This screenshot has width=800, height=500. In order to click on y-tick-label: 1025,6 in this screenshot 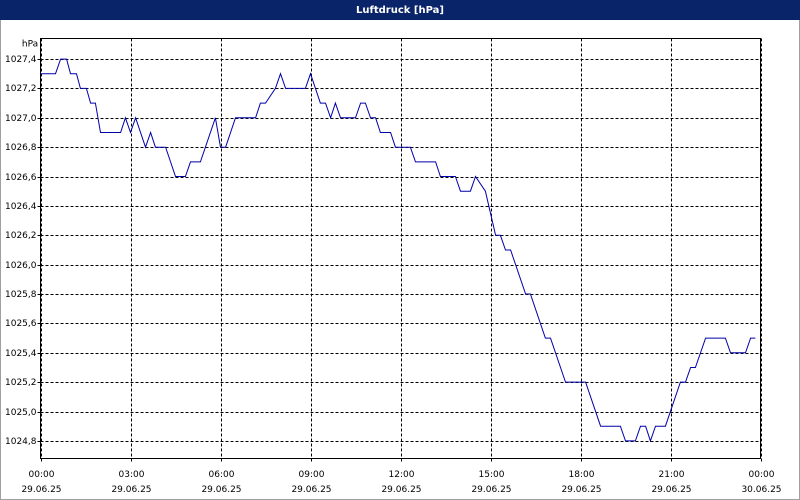, I will do `click(21, 324)`.